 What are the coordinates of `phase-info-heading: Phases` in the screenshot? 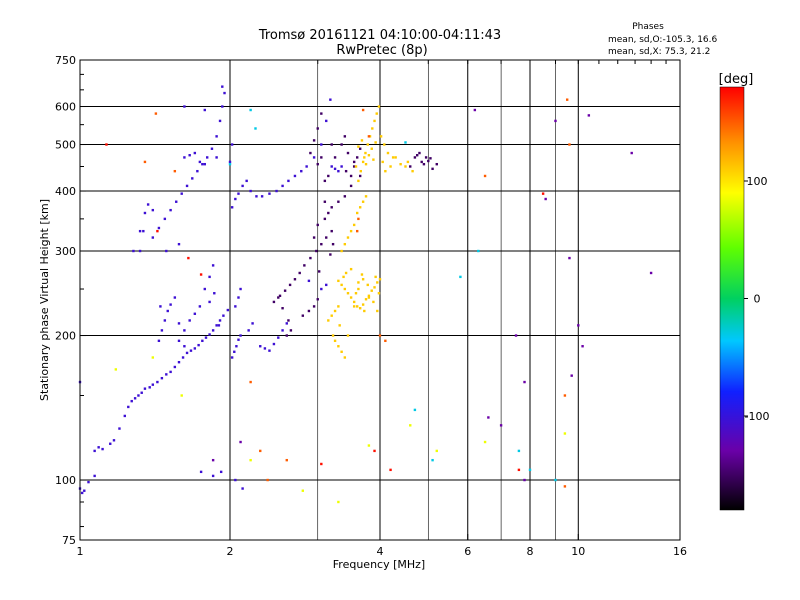 It's located at (648, 27).